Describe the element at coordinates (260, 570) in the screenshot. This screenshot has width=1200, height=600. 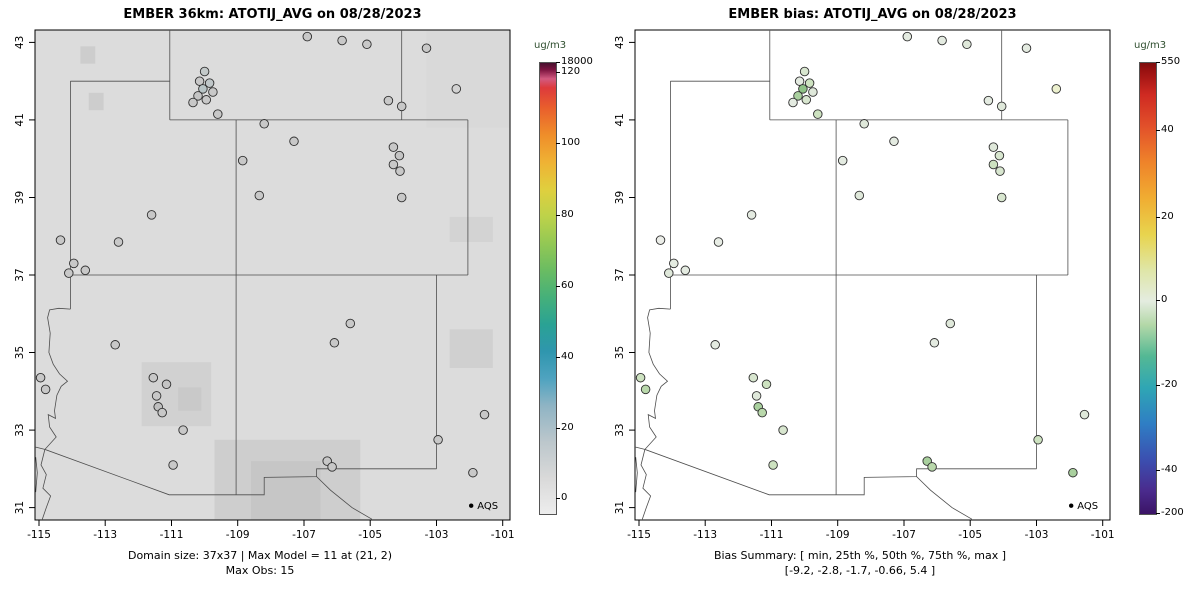
I see `caption-max-obs: Max Obs: 15` at that location.